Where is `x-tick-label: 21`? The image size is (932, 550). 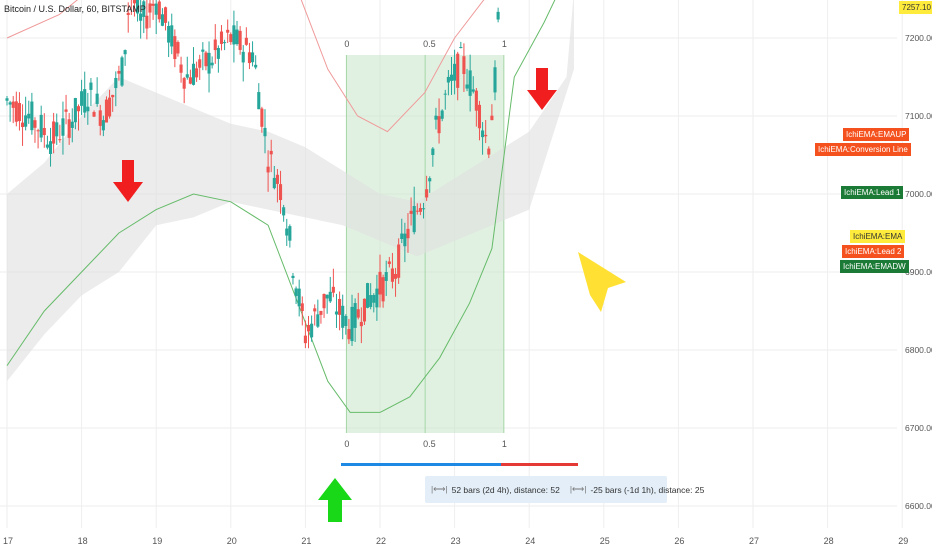
x-tick-label: 21 is located at coordinates (306, 541).